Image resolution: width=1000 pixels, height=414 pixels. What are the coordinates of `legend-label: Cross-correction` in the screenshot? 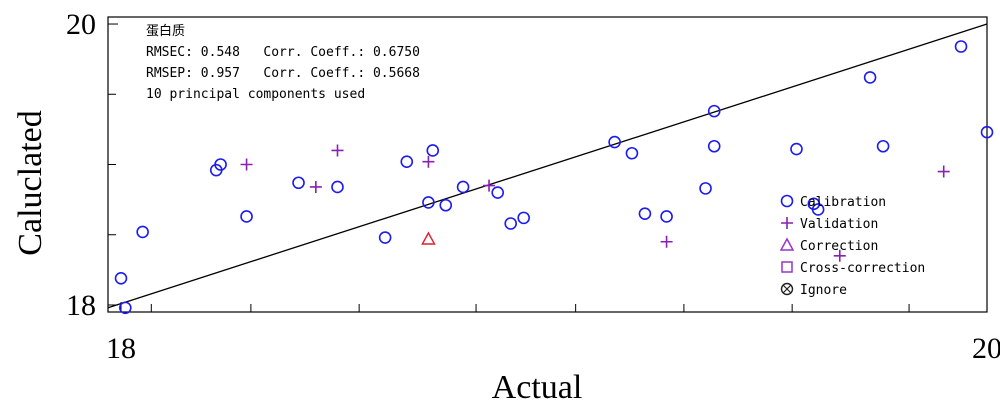 It's located at (862, 268).